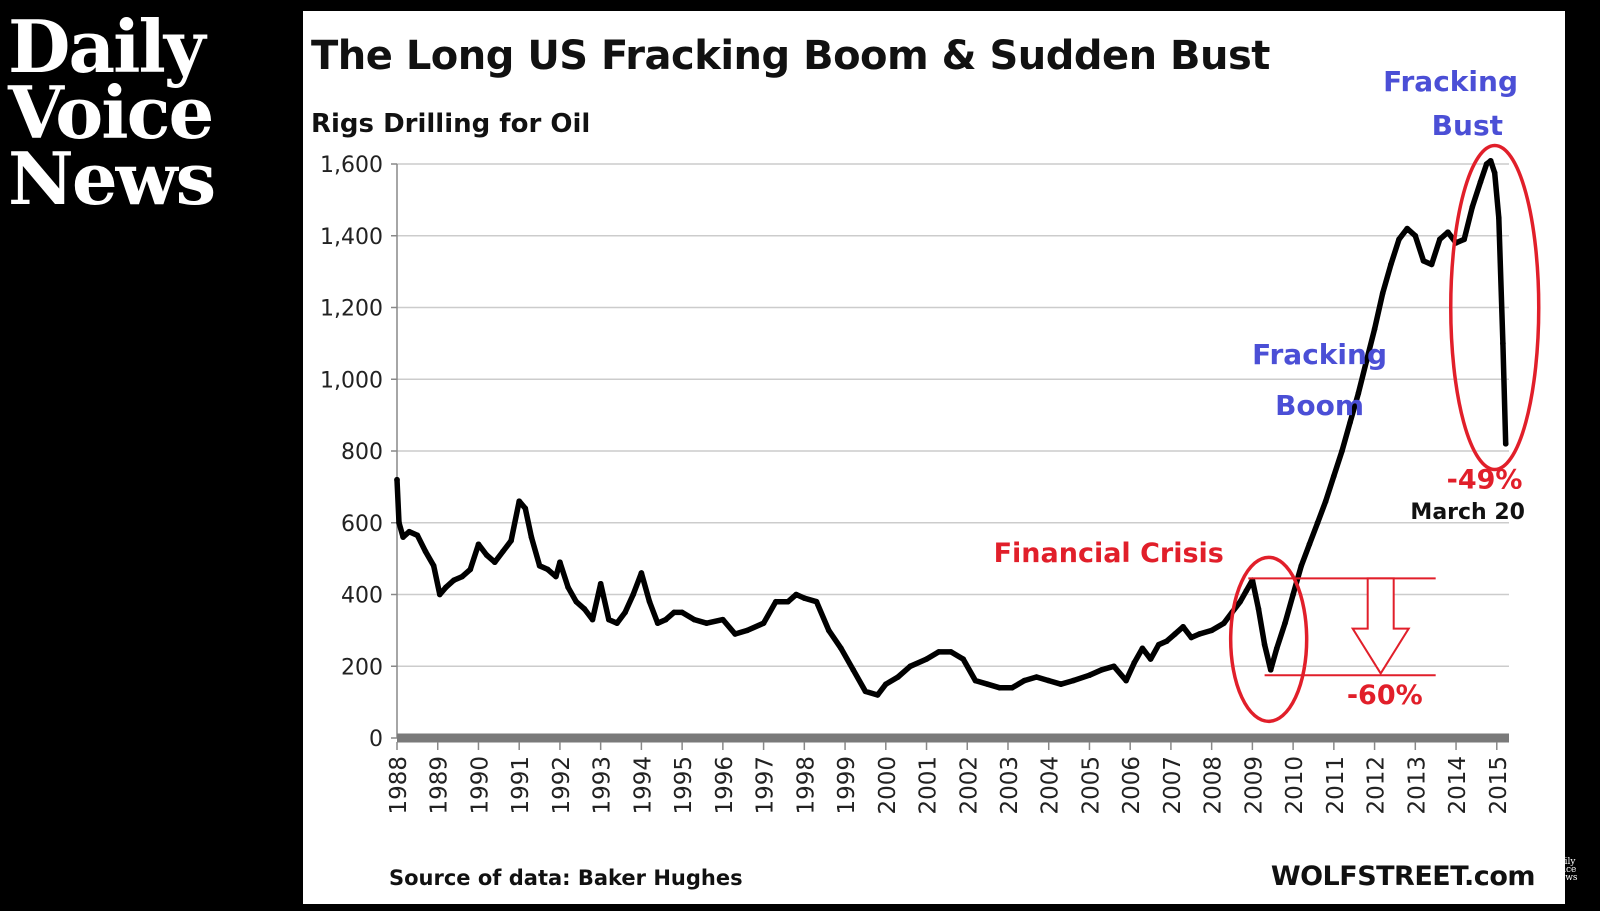  Describe the element at coordinates (1268, 639) in the screenshot. I see `crisis-ellipse` at that location.